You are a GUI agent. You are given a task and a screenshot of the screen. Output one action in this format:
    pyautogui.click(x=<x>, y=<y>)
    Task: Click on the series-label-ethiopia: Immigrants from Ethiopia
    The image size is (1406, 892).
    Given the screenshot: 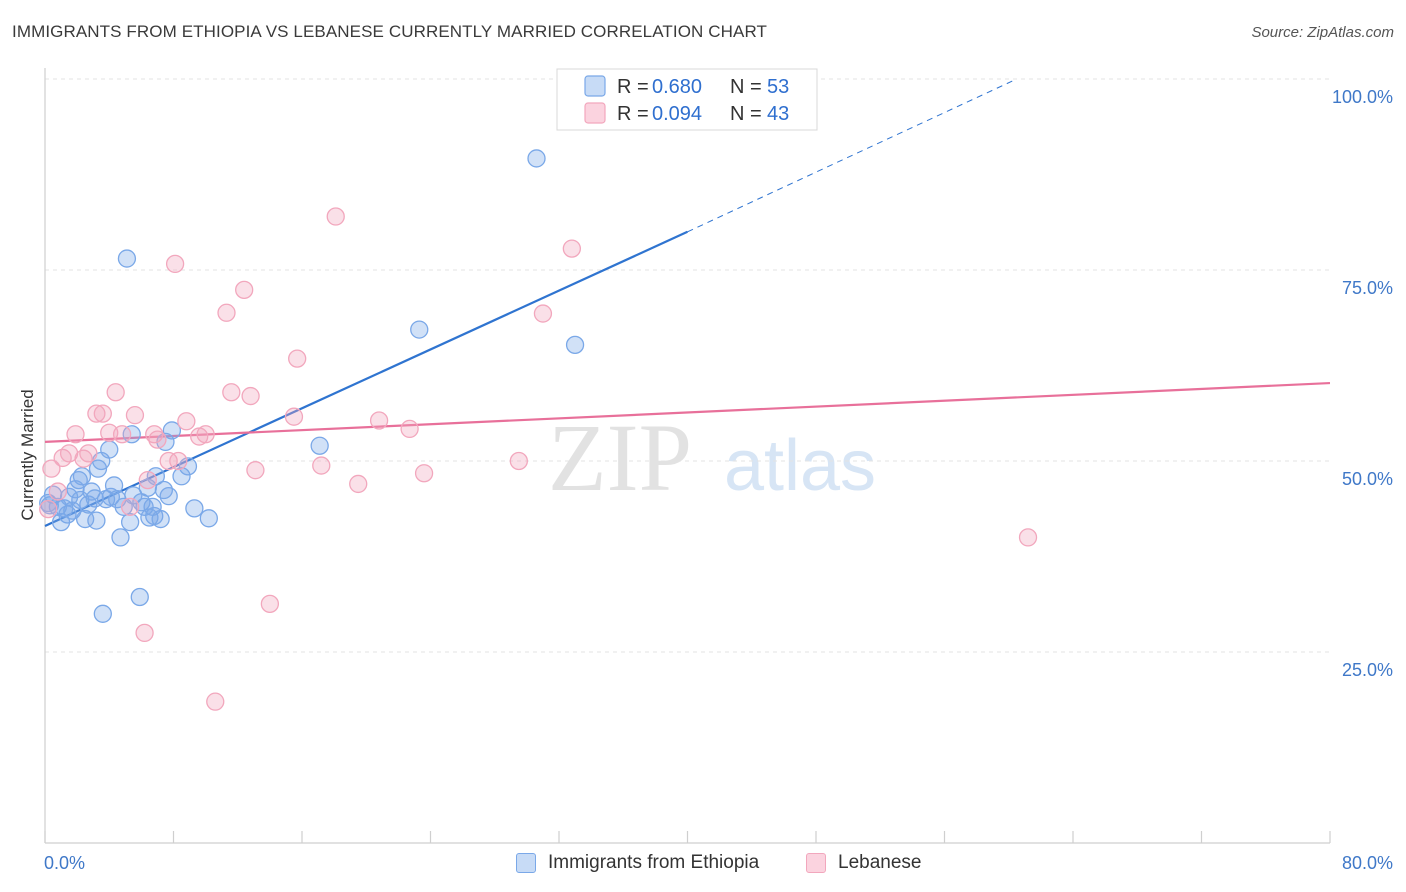 What is the action you would take?
    pyautogui.click(x=654, y=862)
    